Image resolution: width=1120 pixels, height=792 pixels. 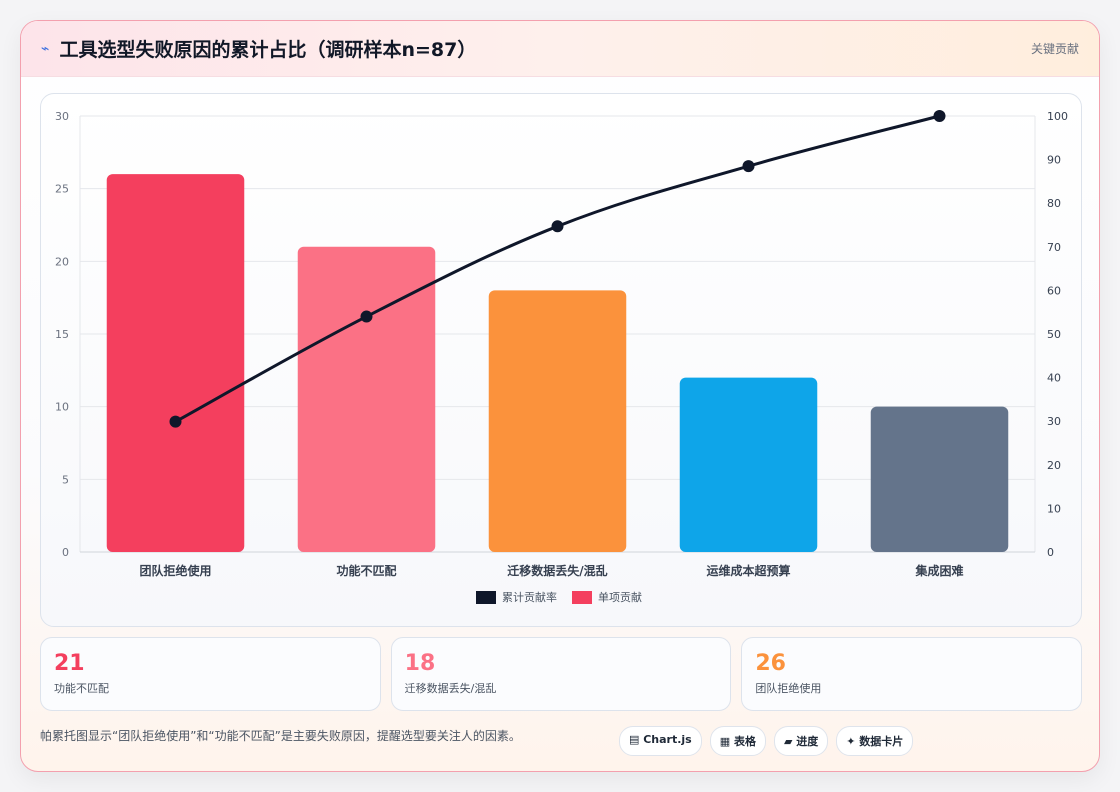 I want to click on chip-table: ▦ 表格, so click(x=737, y=741).